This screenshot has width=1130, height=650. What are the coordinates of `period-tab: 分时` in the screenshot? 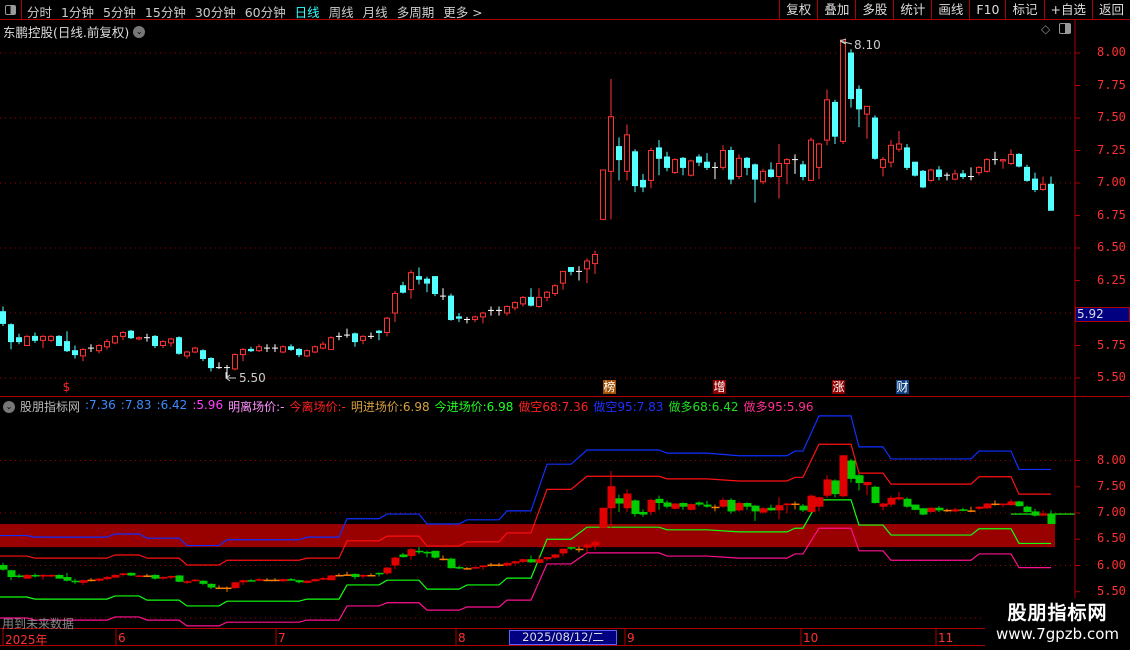 It's located at (40, 12).